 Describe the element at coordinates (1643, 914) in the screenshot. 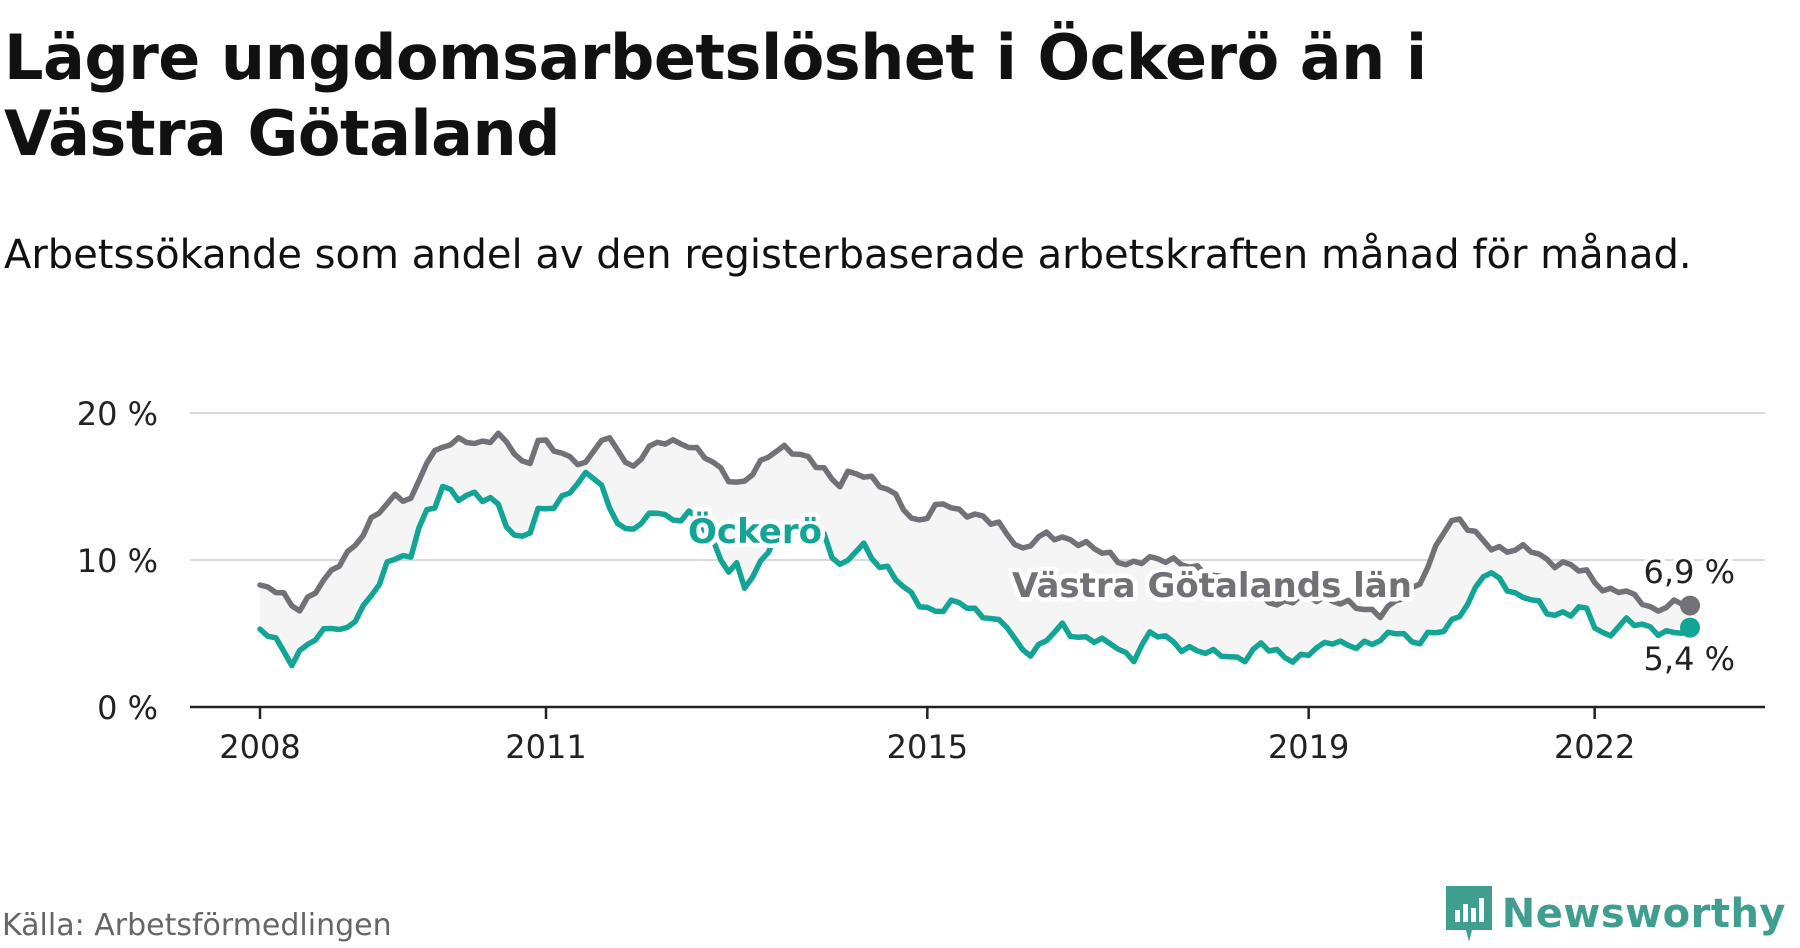

I see `brand-name: Newsworthy` at that location.